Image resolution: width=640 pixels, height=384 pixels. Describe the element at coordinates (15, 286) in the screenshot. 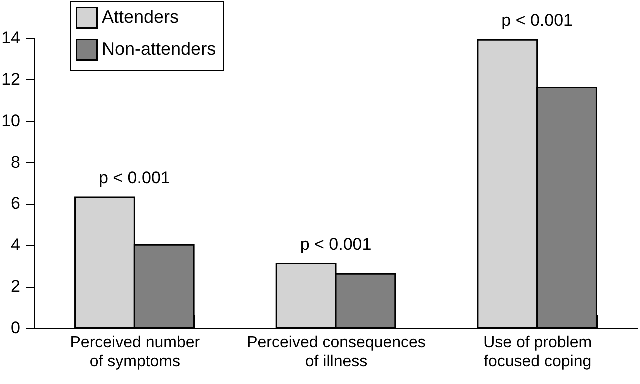

I see `y-tick-label: 2` at that location.